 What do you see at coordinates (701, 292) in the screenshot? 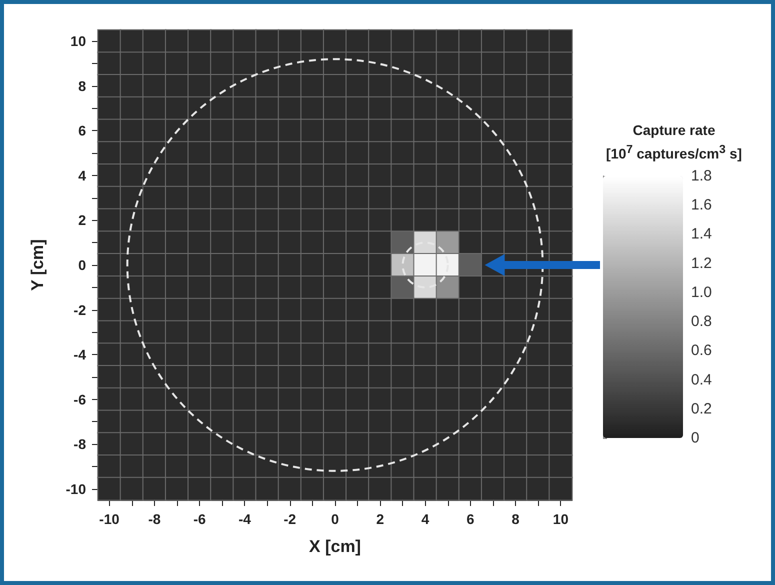
I see `color-bar-label: 1.0` at bounding box center [701, 292].